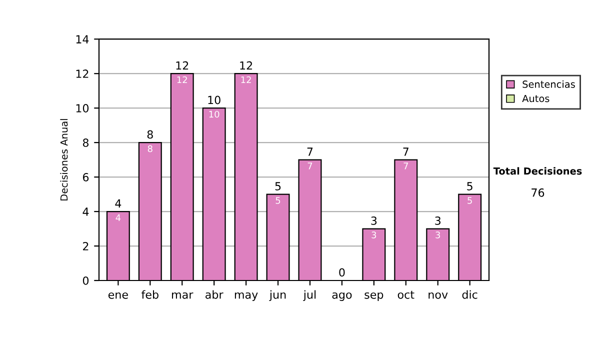 This screenshot has width=600, height=340. I want to click on total-label: 8, so click(150, 134).